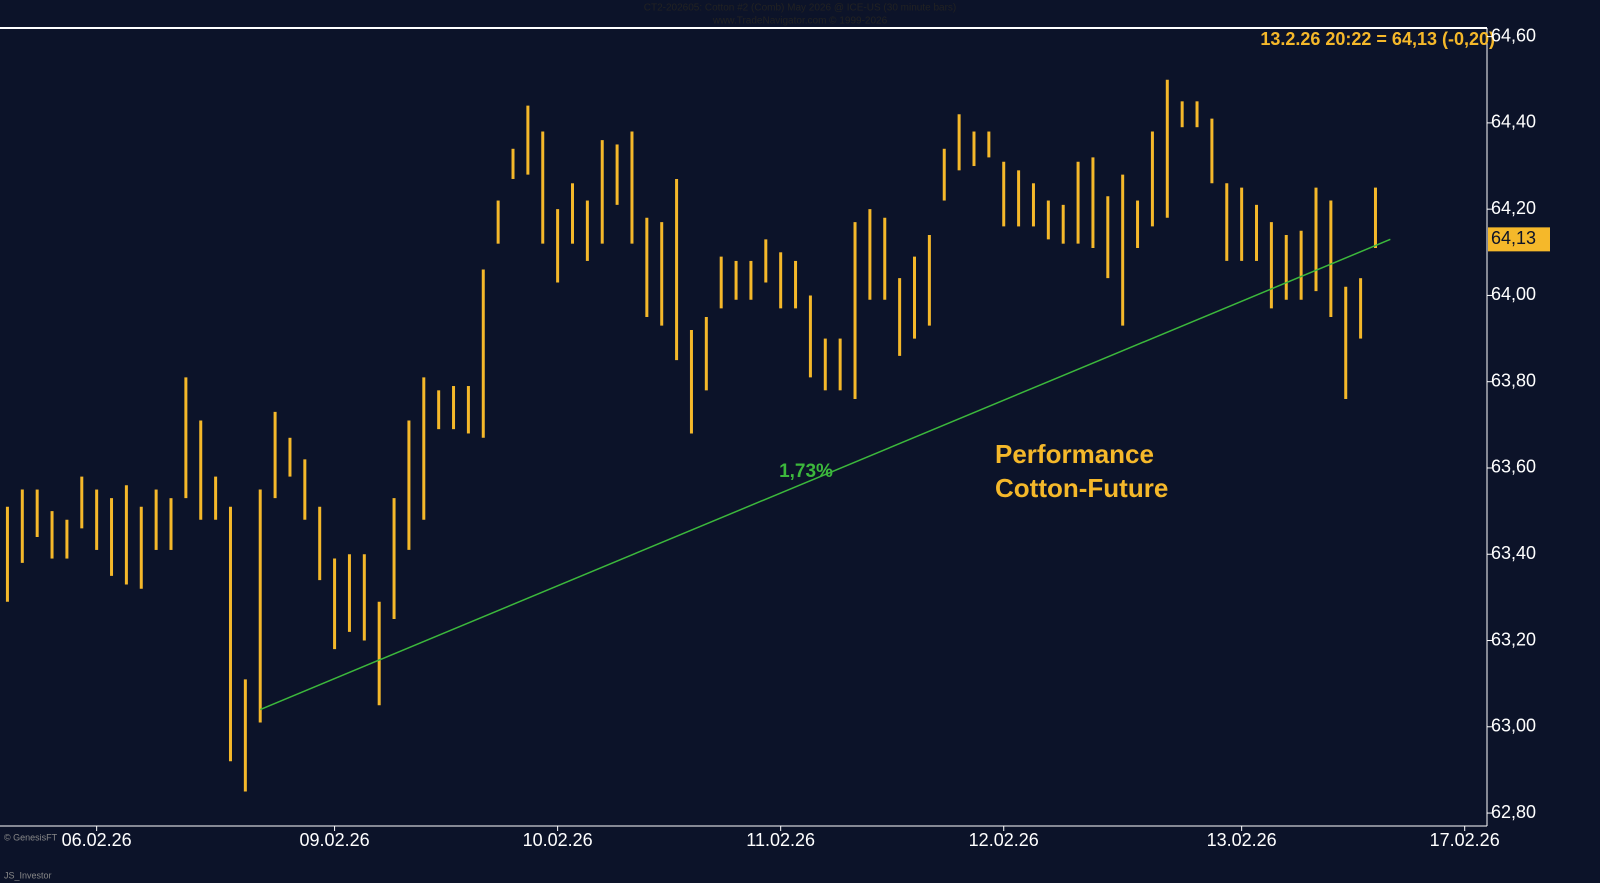  What do you see at coordinates (1513, 553) in the screenshot?
I see `y-tick-label: 63,40` at bounding box center [1513, 553].